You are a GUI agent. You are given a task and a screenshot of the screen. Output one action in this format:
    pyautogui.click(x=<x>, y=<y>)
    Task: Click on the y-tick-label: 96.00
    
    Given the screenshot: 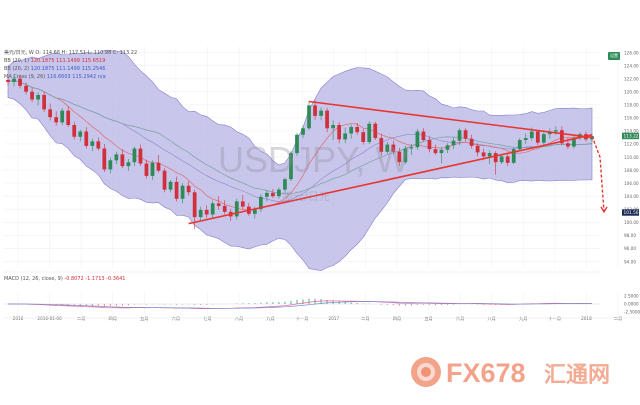 What is the action you would take?
    pyautogui.click(x=630, y=248)
    